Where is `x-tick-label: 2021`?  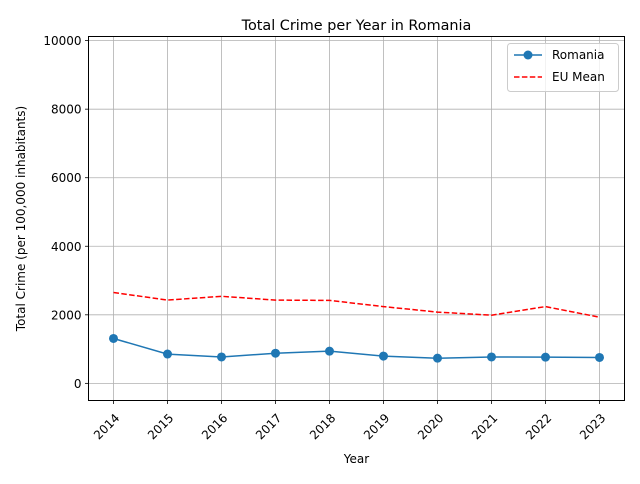
x-tick-label: 2021 is located at coordinates (484, 426).